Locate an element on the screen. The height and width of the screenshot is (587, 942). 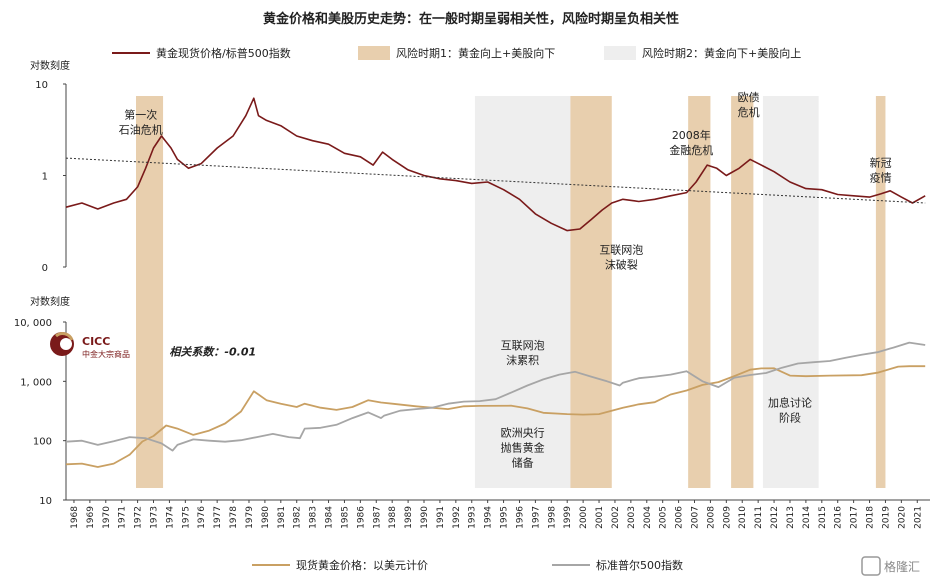
bottom-ytick-label-3: 10 is located at coordinates (45, 501).